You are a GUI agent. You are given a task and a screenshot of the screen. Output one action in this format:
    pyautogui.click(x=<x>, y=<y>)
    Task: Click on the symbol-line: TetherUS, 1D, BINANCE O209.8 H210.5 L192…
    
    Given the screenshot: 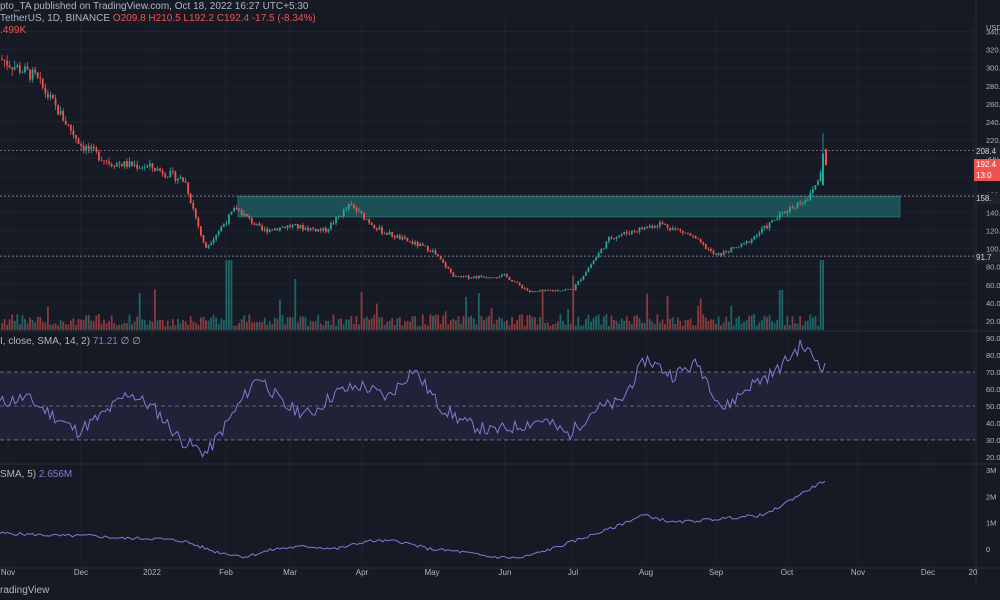 What is the action you would take?
    pyautogui.click(x=158, y=18)
    